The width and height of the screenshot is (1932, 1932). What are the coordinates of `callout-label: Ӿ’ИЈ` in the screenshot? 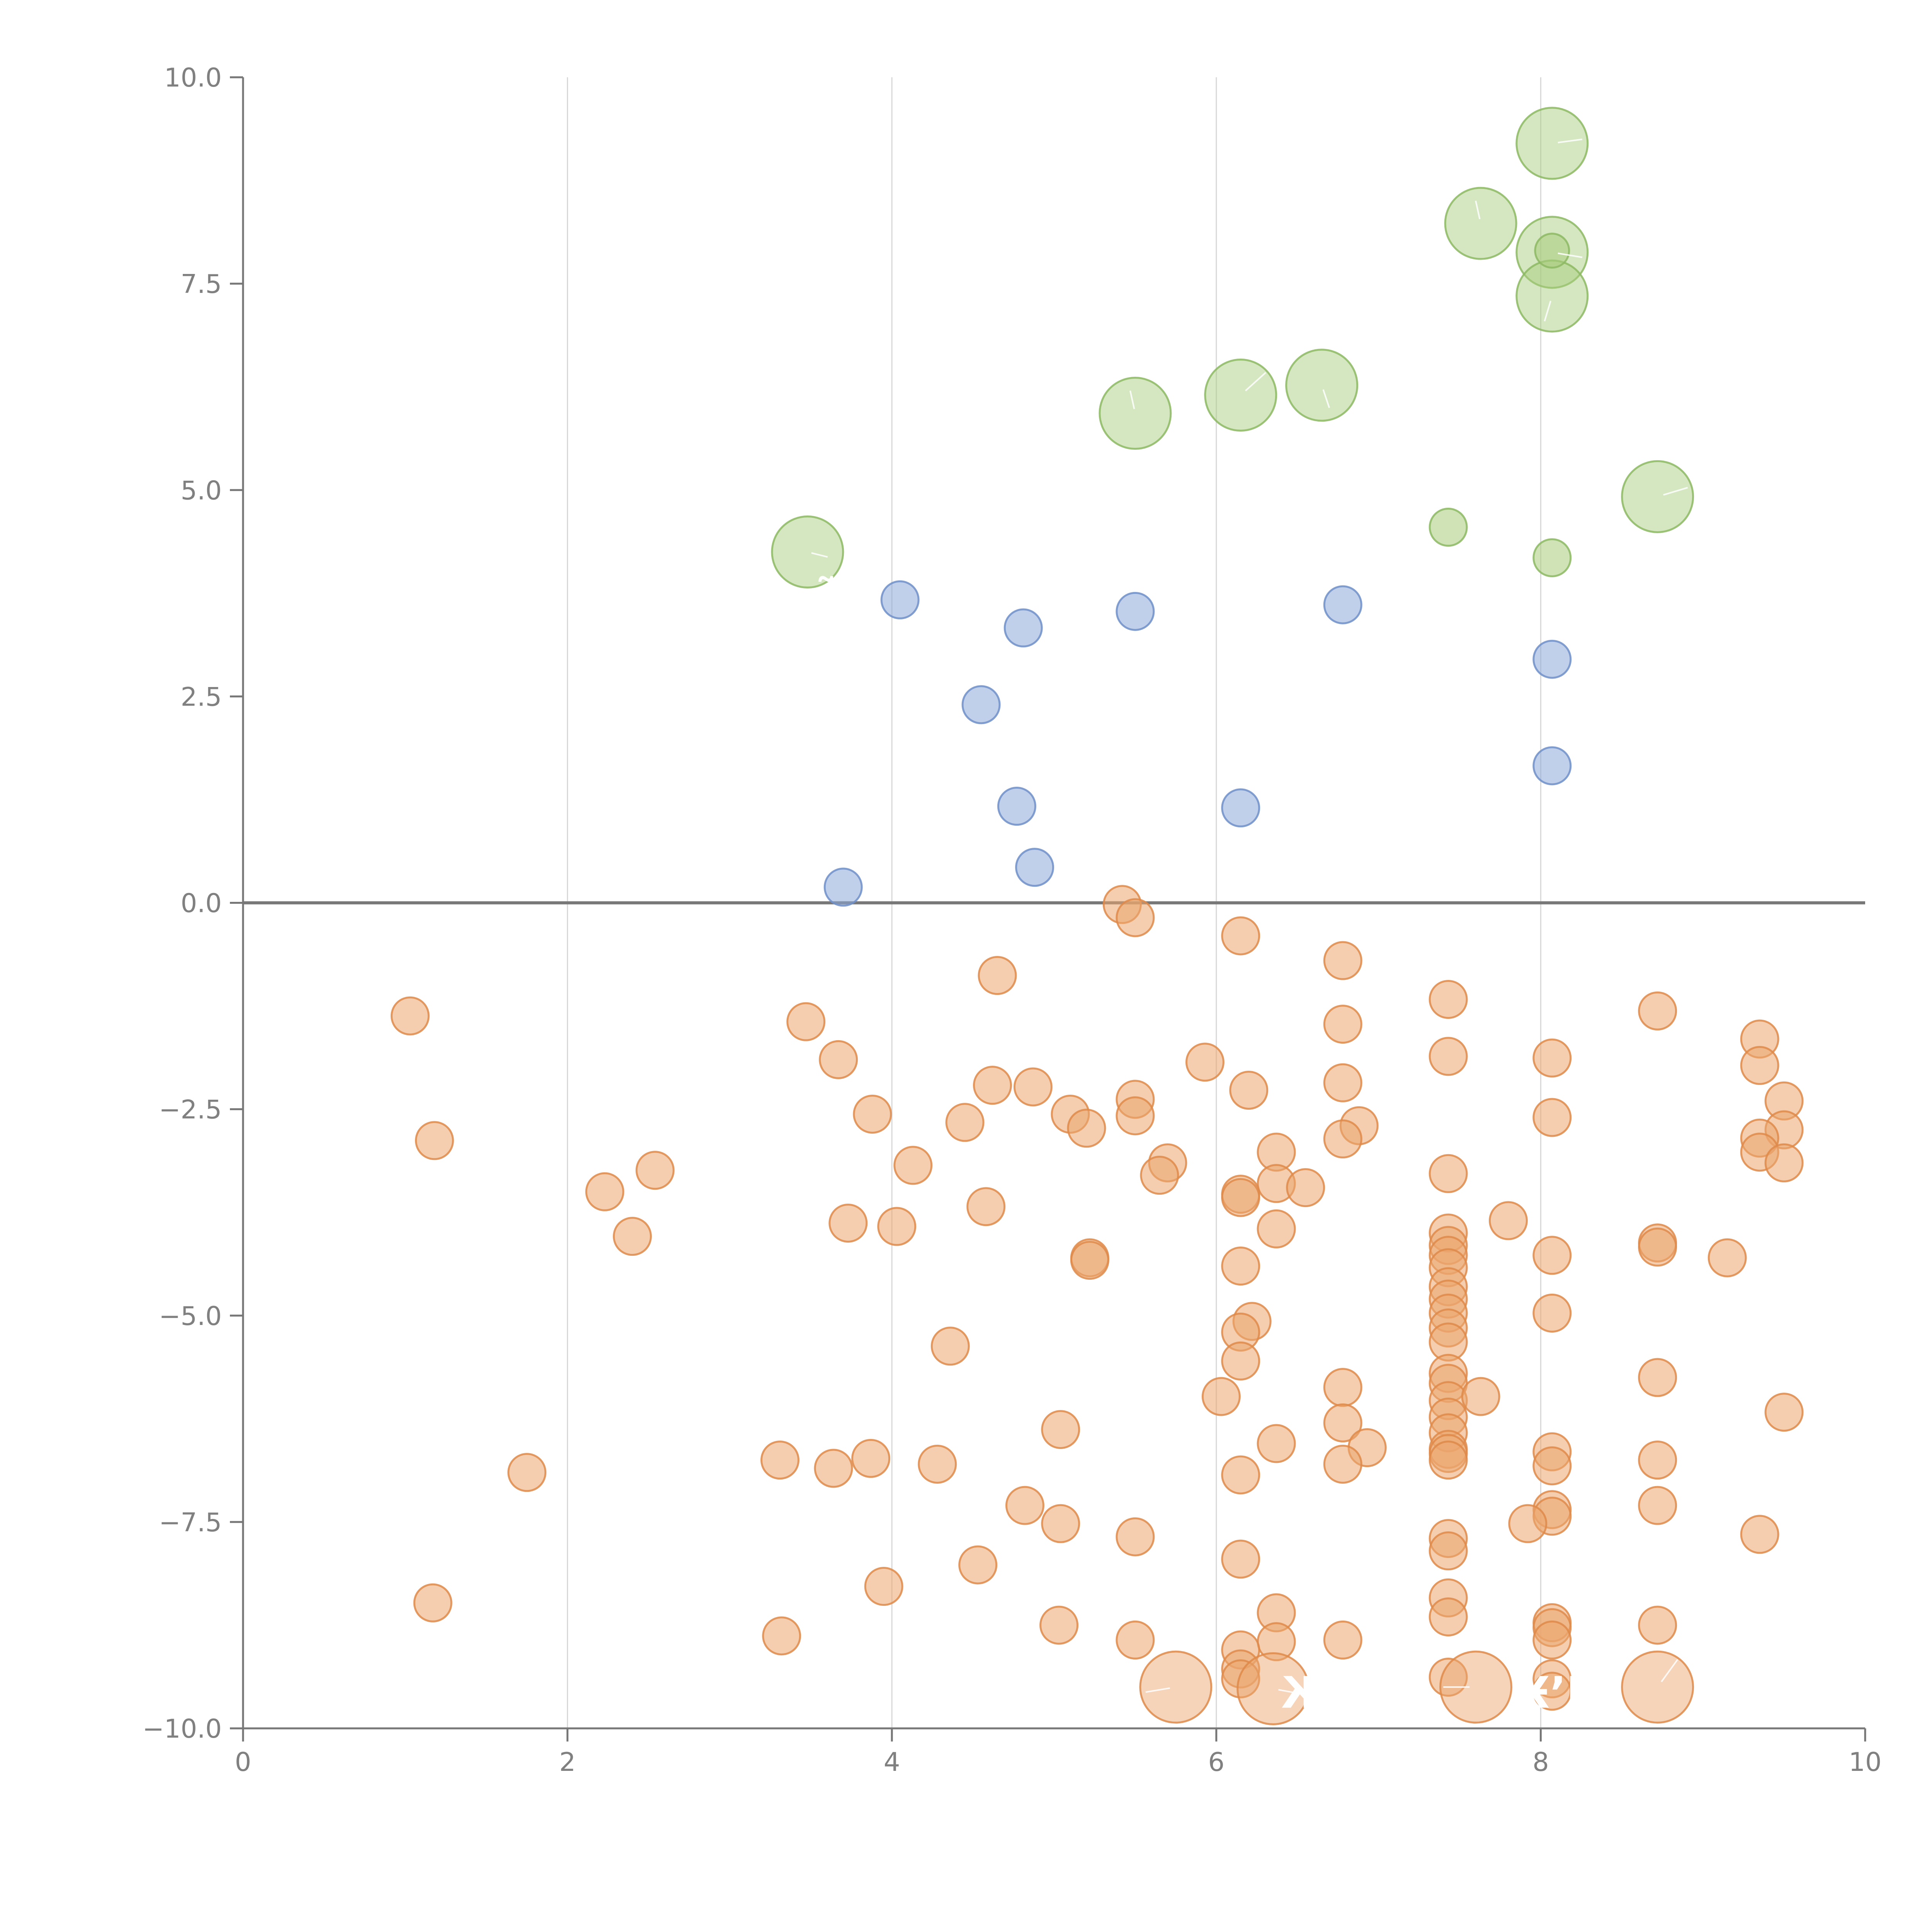 It's located at (1567, 1693).